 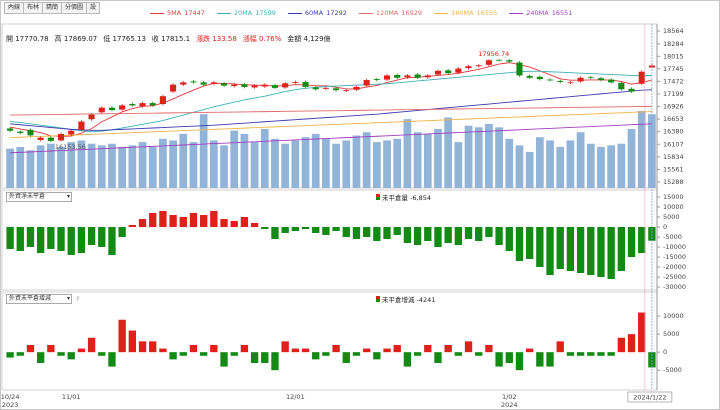 What do you see at coordinates (33, 8) in the screenshot?
I see `tab: 布林` at bounding box center [33, 8].